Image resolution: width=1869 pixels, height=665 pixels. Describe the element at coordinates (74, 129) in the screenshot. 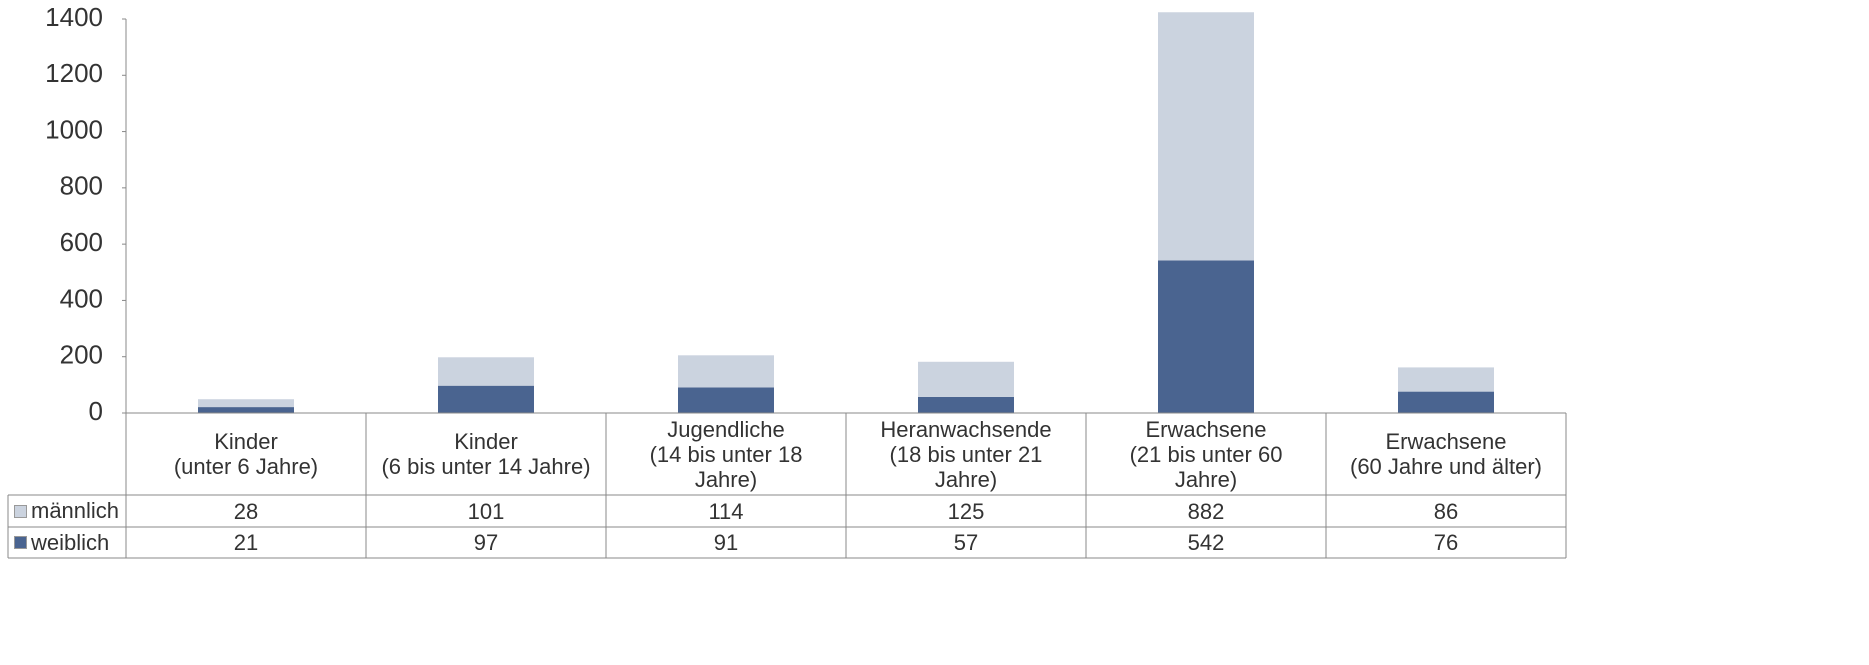

I see `y-tick-label: 1000` at that location.